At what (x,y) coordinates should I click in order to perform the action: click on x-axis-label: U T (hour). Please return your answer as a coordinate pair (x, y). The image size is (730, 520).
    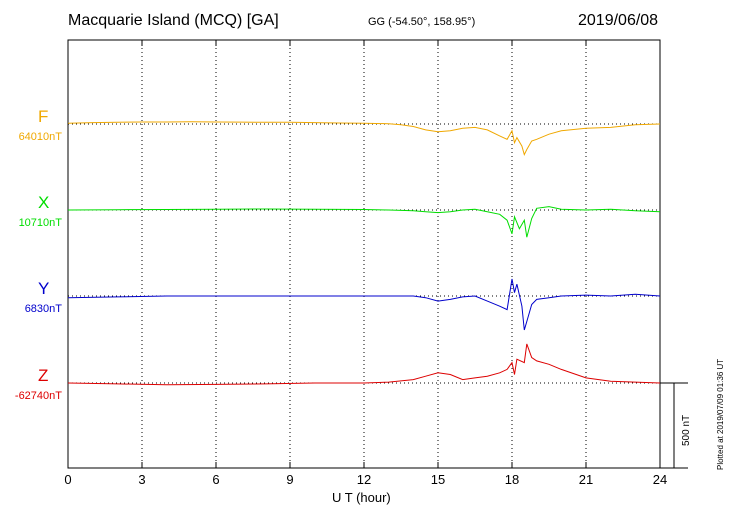
    Looking at the image, I should click on (361, 497).